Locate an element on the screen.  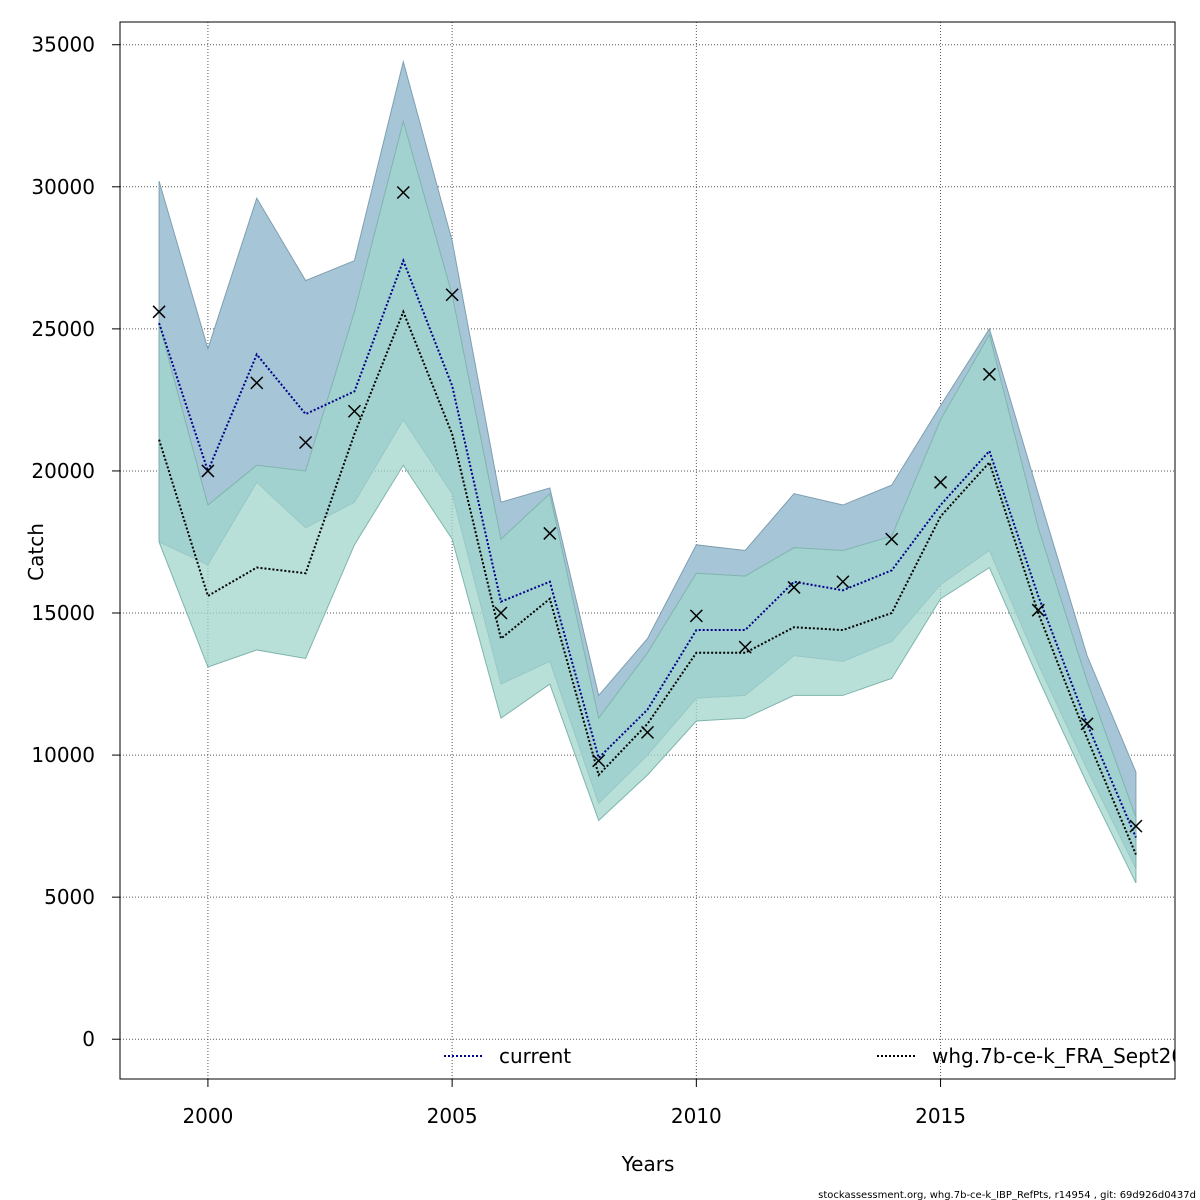
x-tick-label: 2010 is located at coordinates (696, 1116).